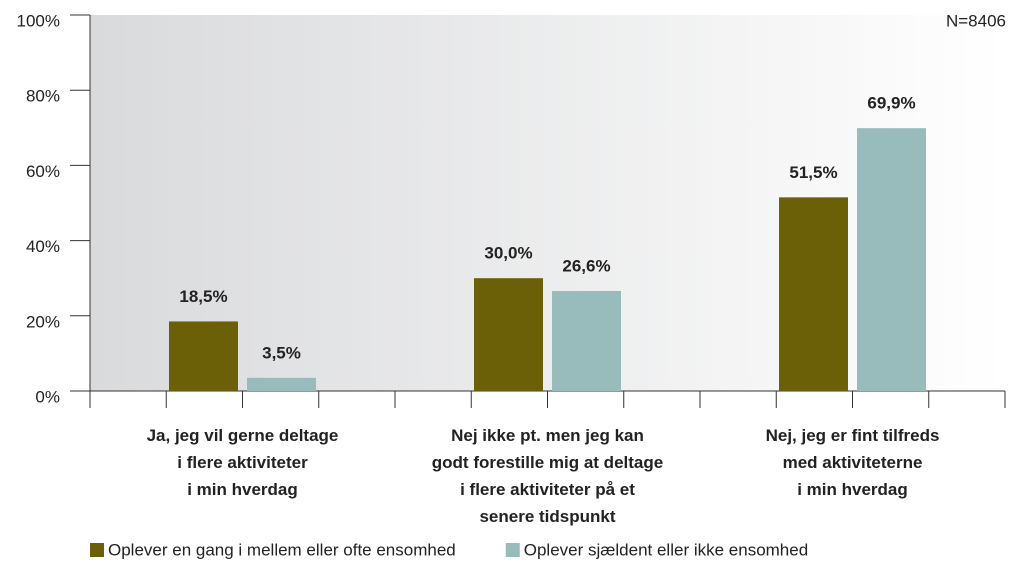 The height and width of the screenshot is (563, 1021). I want to click on value-label: 26,6%, so click(586, 265).